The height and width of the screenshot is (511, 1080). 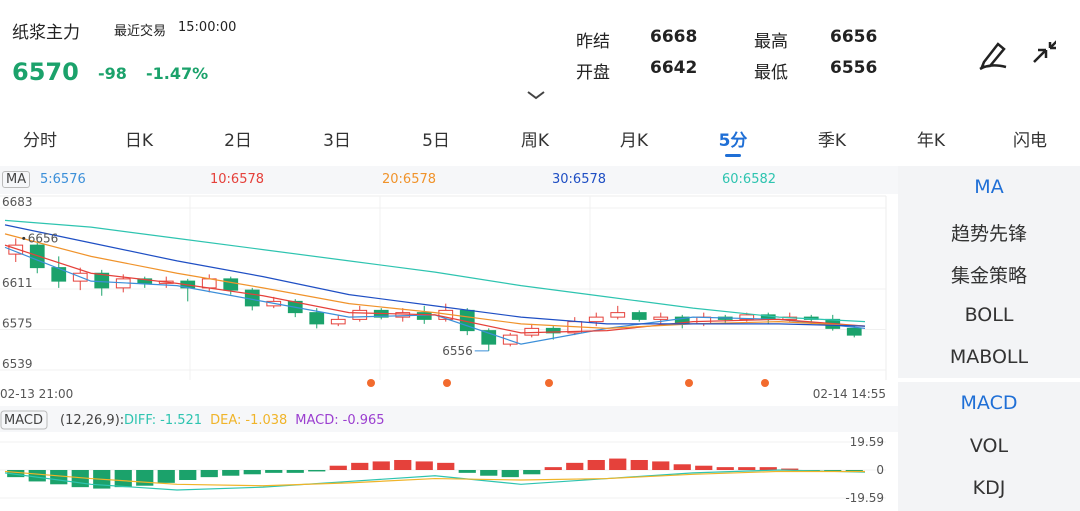 What do you see at coordinates (207, 27) in the screenshot?
I see `time: 15:00:00` at bounding box center [207, 27].